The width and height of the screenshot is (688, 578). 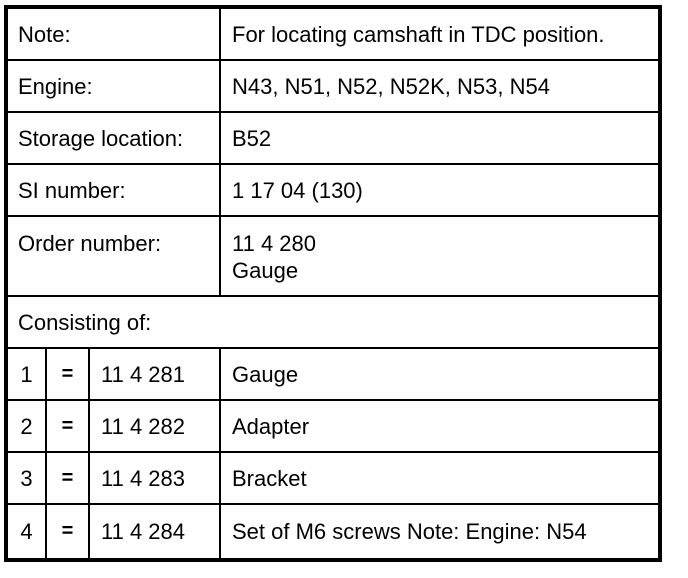 What do you see at coordinates (439, 256) in the screenshot?
I see `order-number-value: 11 4 280 Gauge` at bounding box center [439, 256].